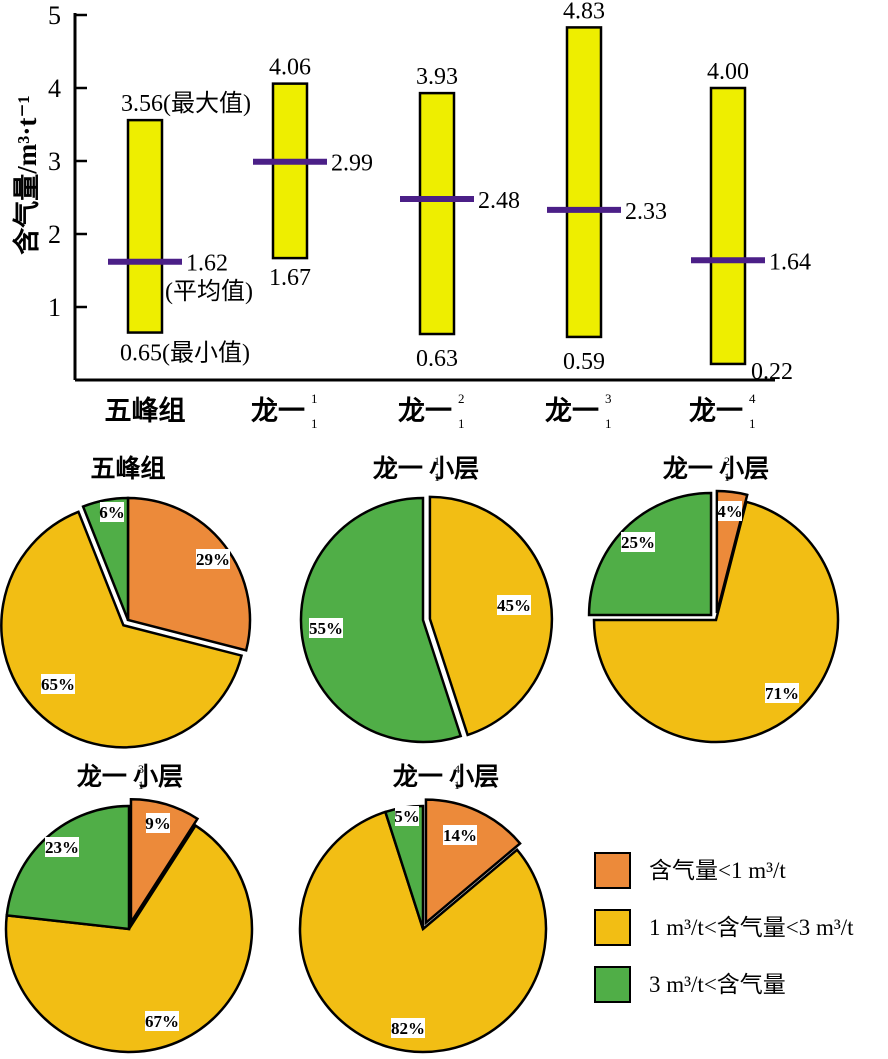 This screenshot has width=888, height=1059. I want to click on avg-value-label: 2.33, so click(646, 212).